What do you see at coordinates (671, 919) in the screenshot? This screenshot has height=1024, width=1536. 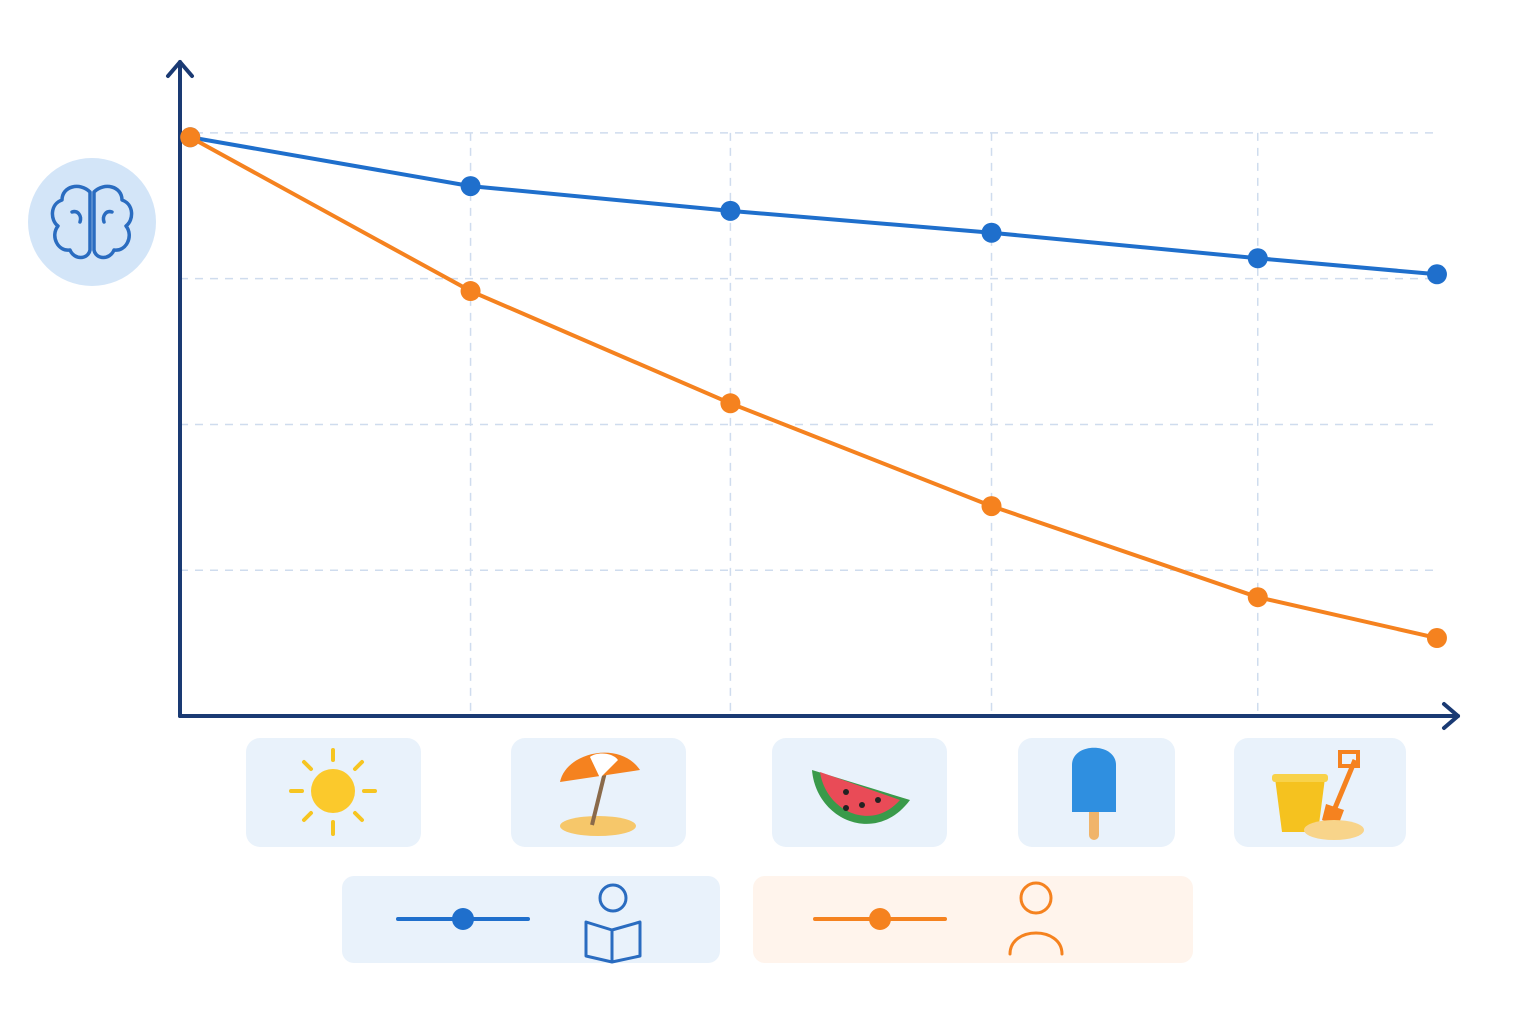 I see `legend-keys` at bounding box center [671, 919].